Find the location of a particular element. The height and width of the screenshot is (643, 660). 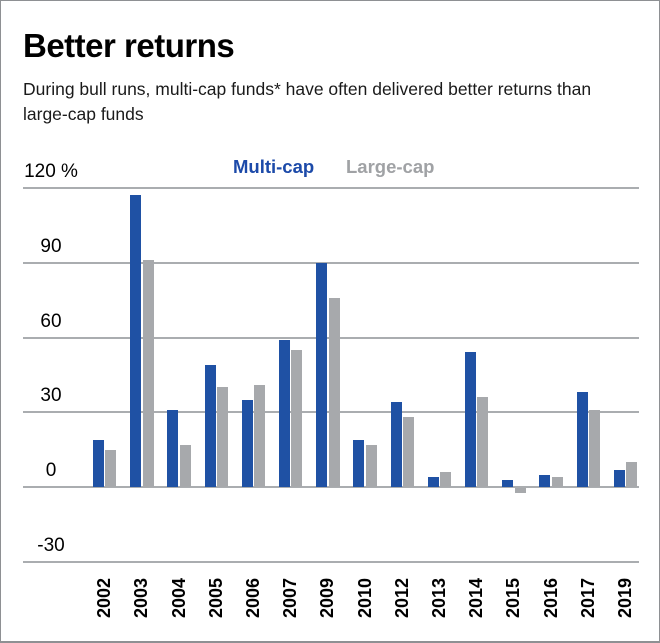

x-axis-label-2003: 2003 is located at coordinates (141, 598).